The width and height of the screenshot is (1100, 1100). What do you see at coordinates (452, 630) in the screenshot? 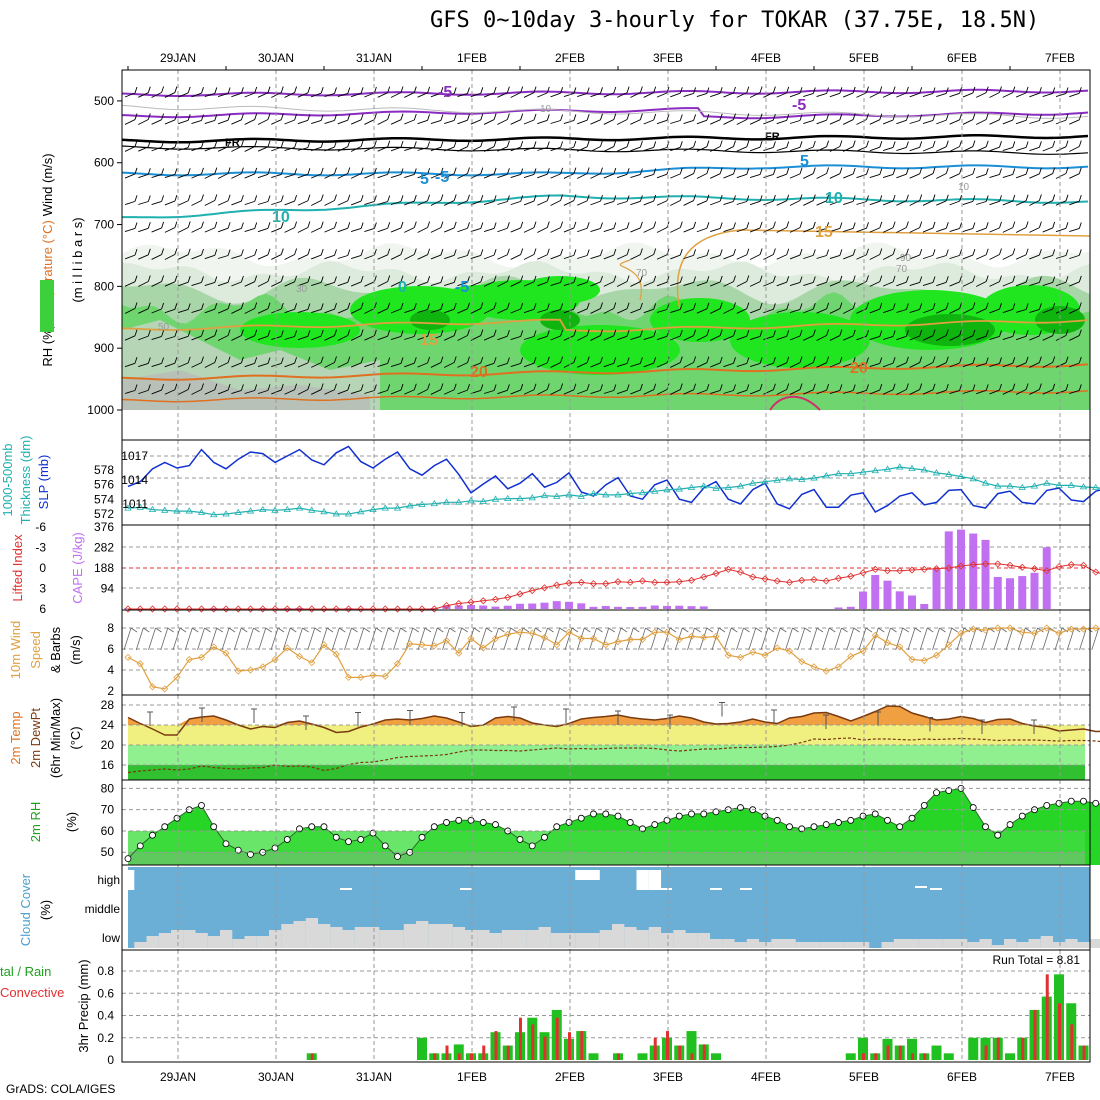
I see `wind10-barb-flag` at bounding box center [452, 630].